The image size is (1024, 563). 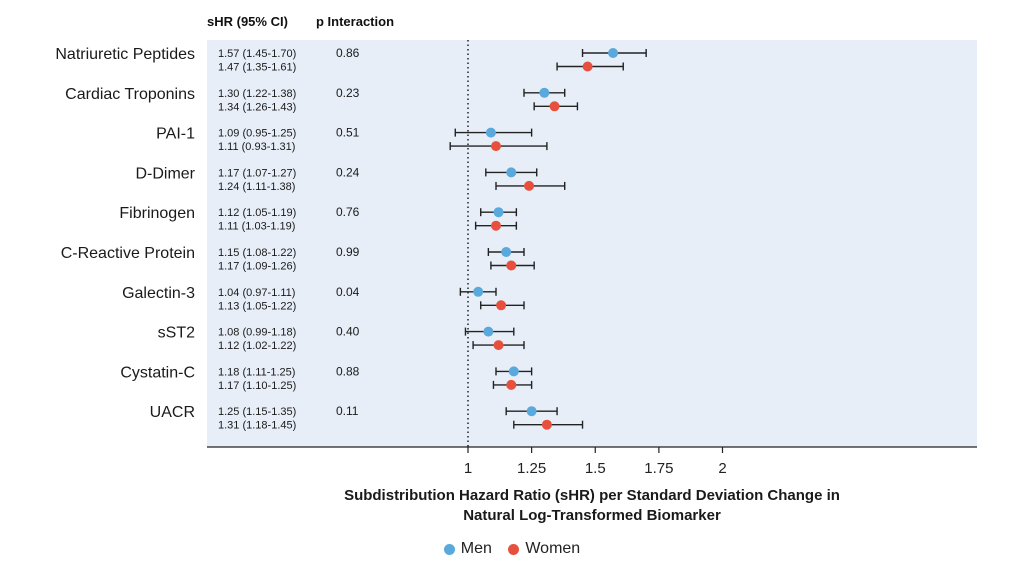 What do you see at coordinates (348, 53) in the screenshot?
I see `p-interaction-value: 0.86` at bounding box center [348, 53].